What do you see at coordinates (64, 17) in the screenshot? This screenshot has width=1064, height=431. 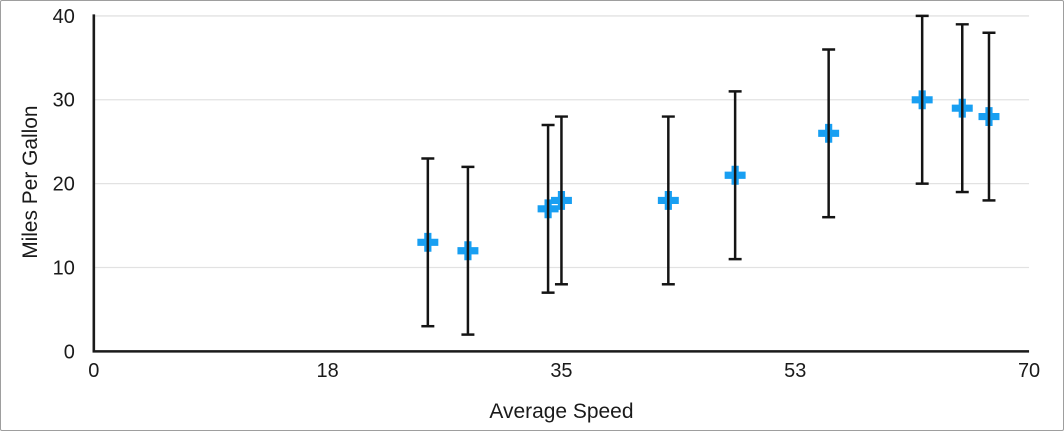 I see `y-tick-label: 40` at bounding box center [64, 17].